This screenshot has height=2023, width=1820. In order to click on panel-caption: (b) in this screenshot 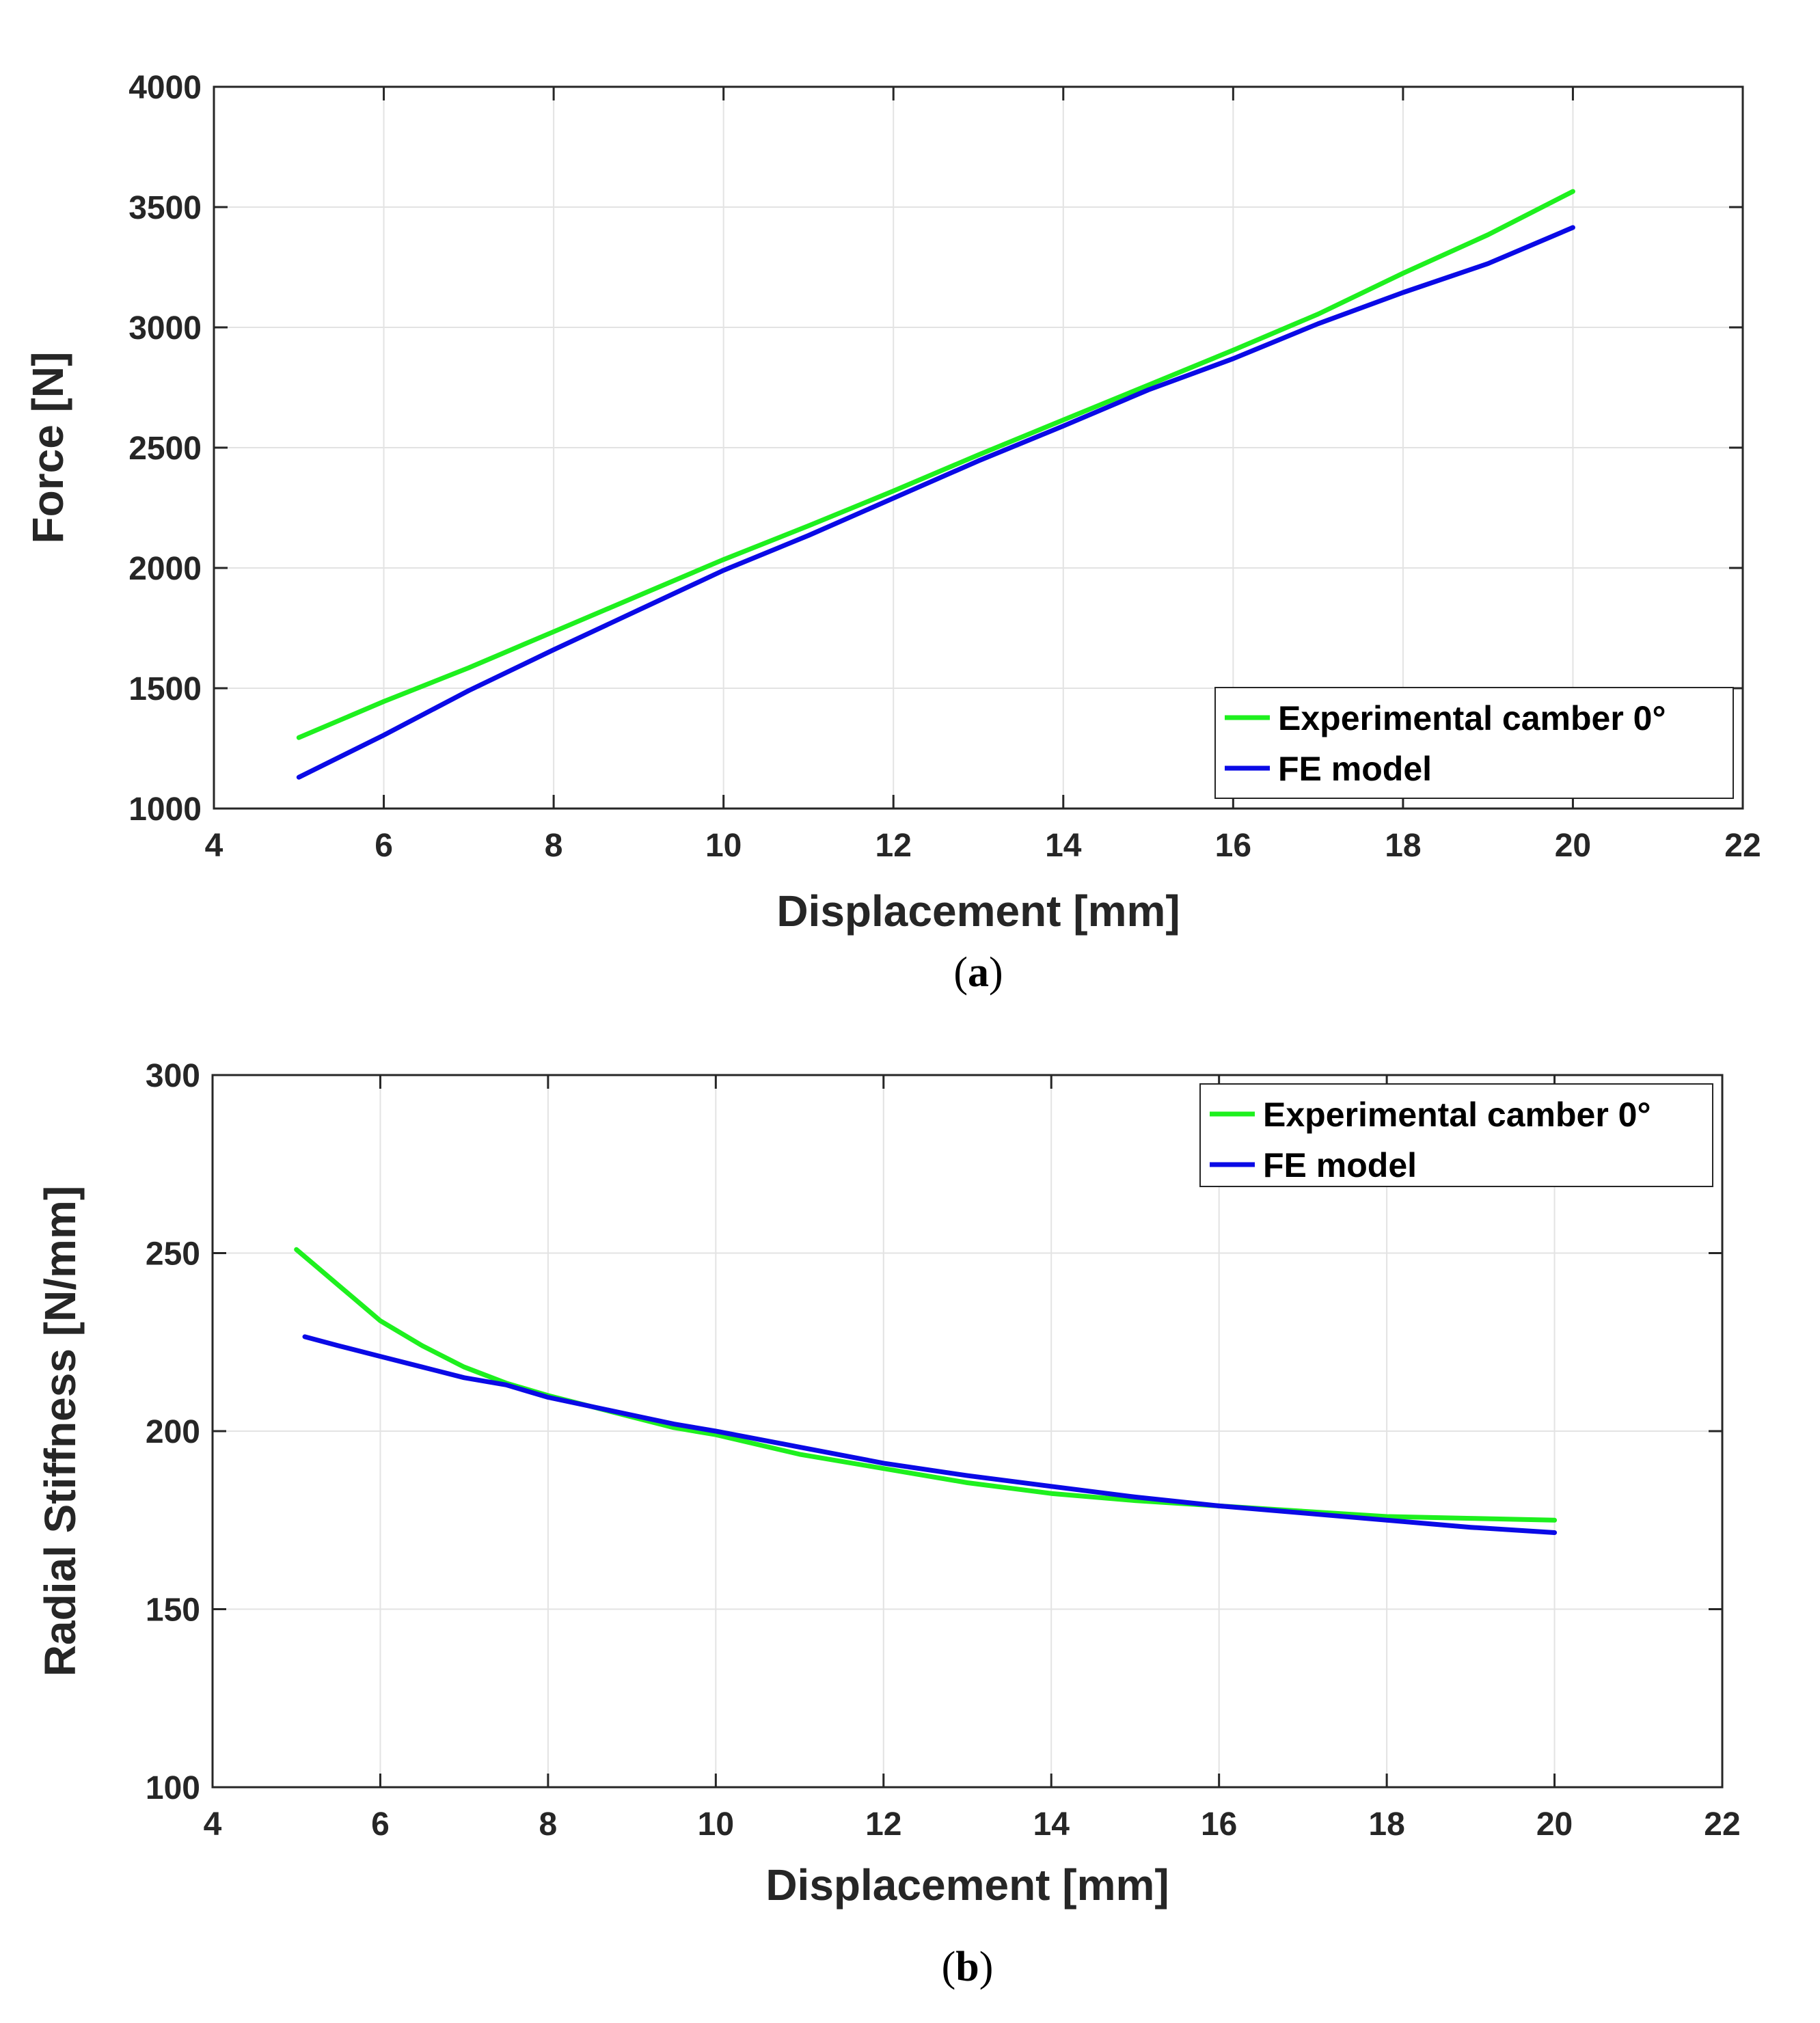, I will do `click(968, 1967)`.